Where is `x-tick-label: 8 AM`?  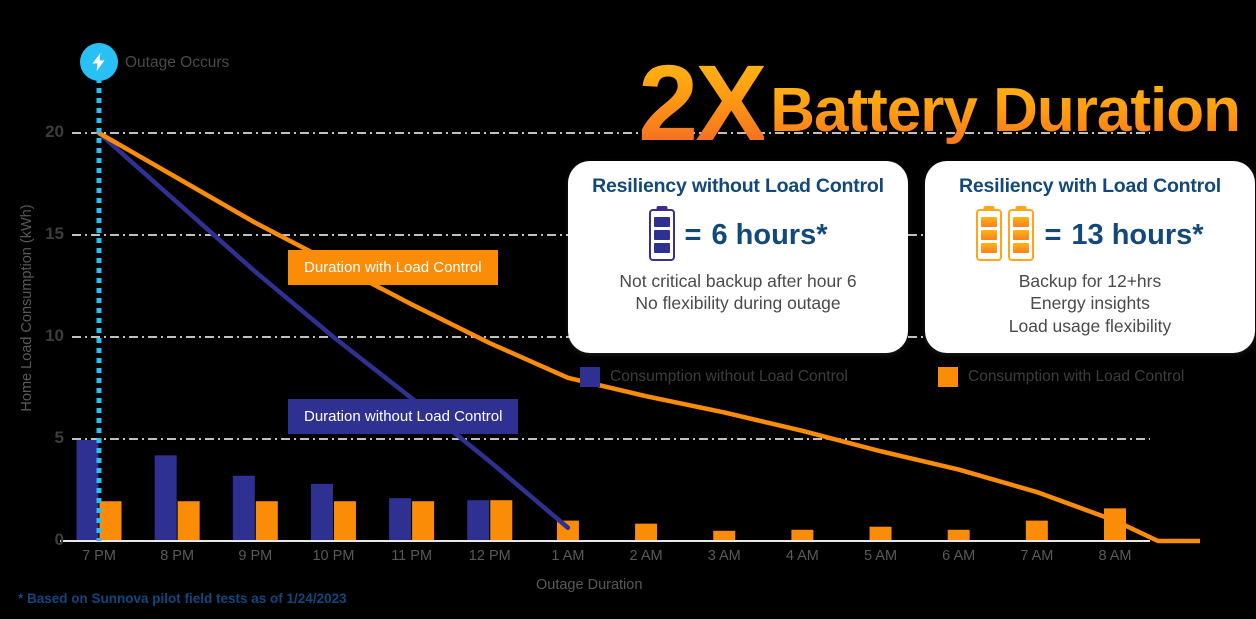 x-tick-label: 8 AM is located at coordinates (1115, 556).